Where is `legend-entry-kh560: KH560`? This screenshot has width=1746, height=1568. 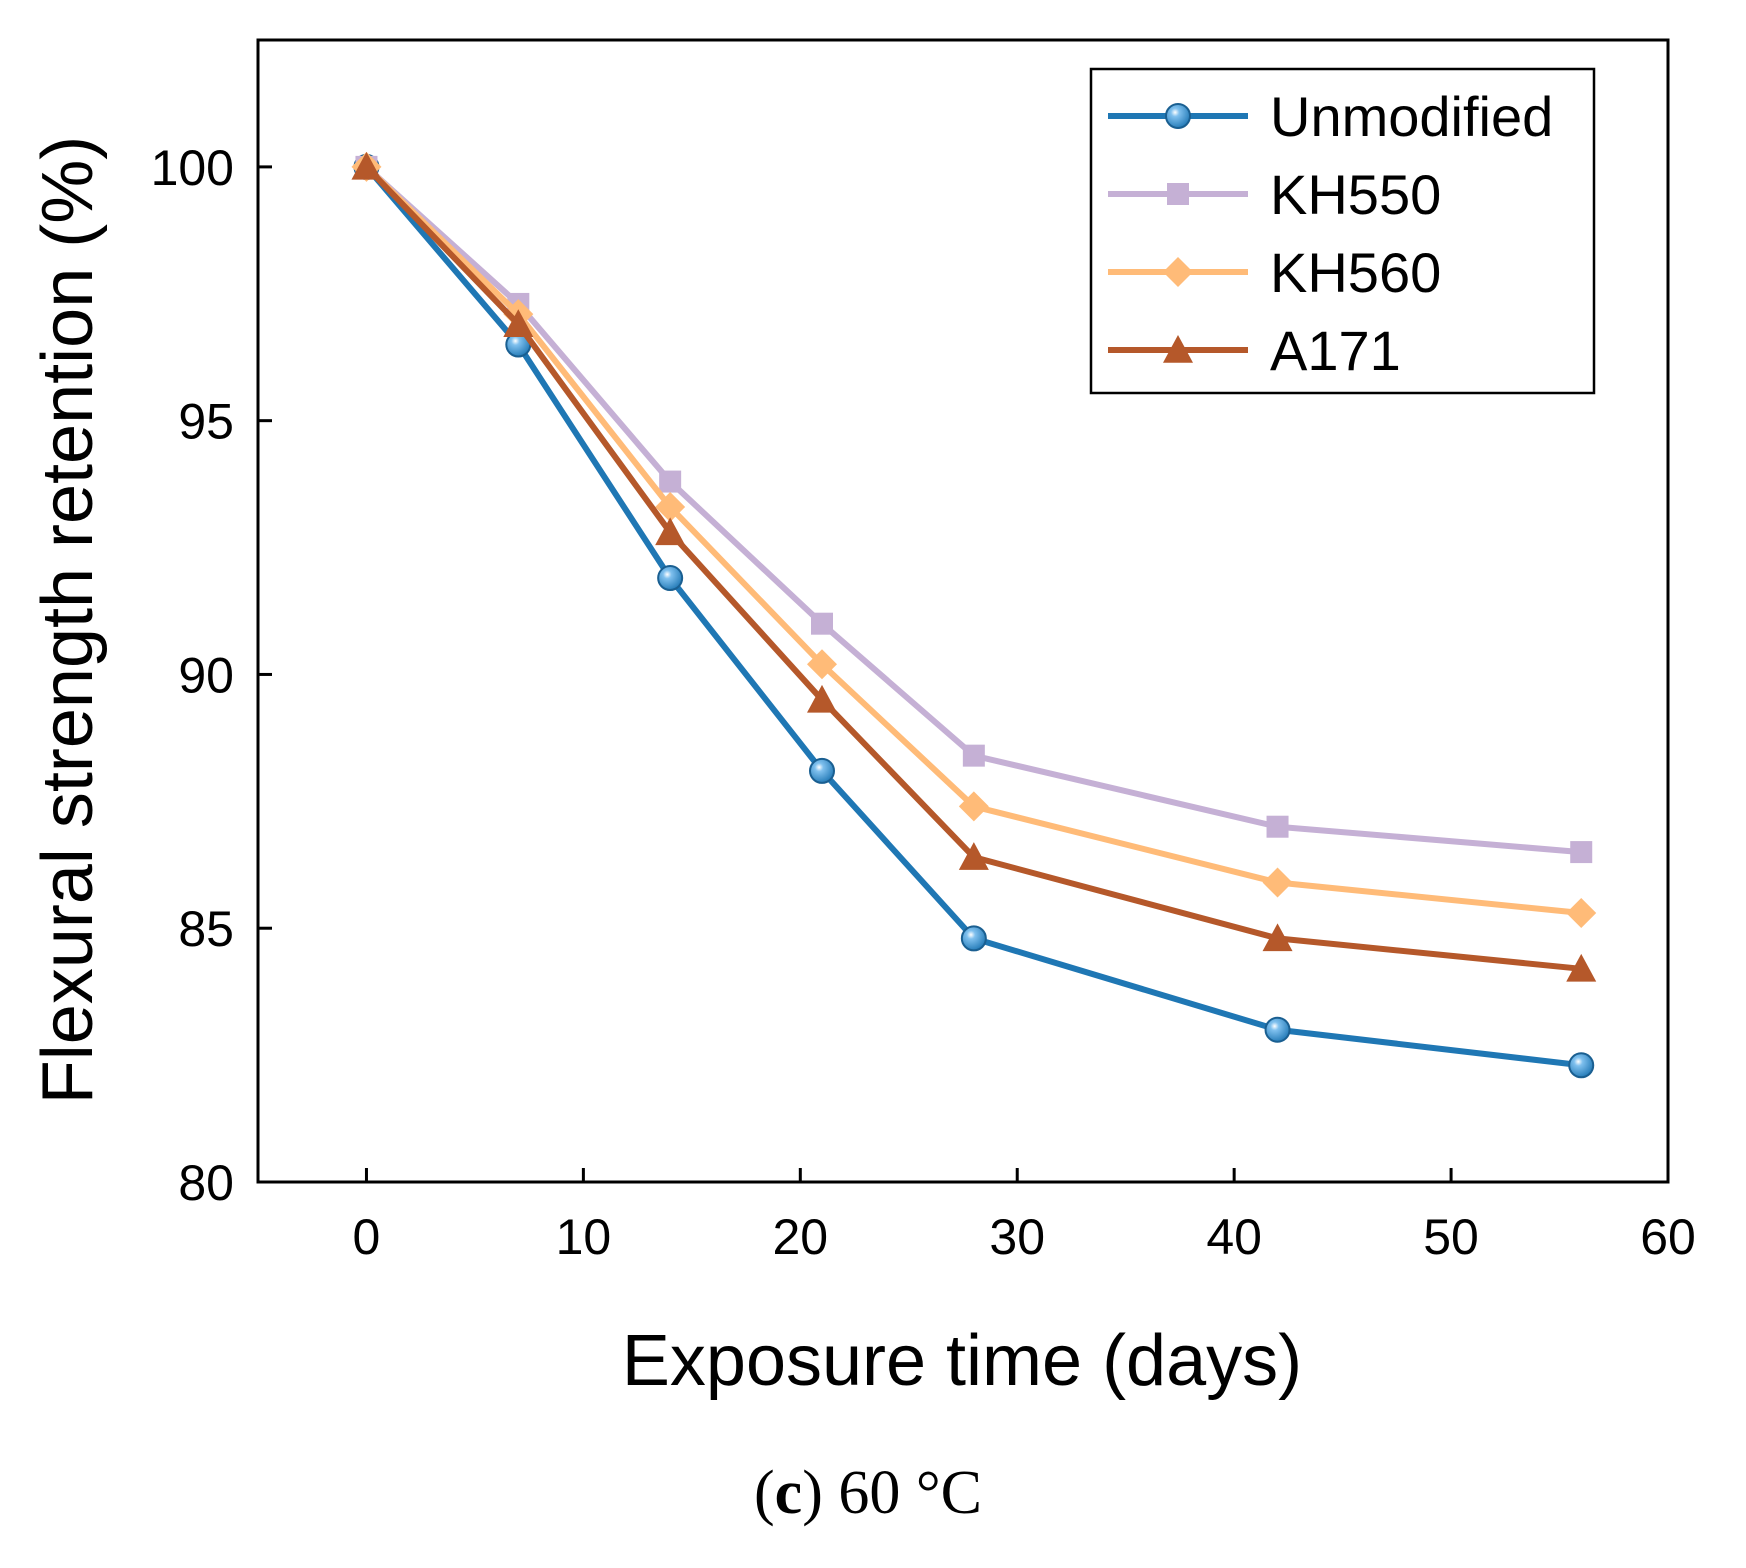 legend-entry-kh560: KH560 is located at coordinates (1274, 272).